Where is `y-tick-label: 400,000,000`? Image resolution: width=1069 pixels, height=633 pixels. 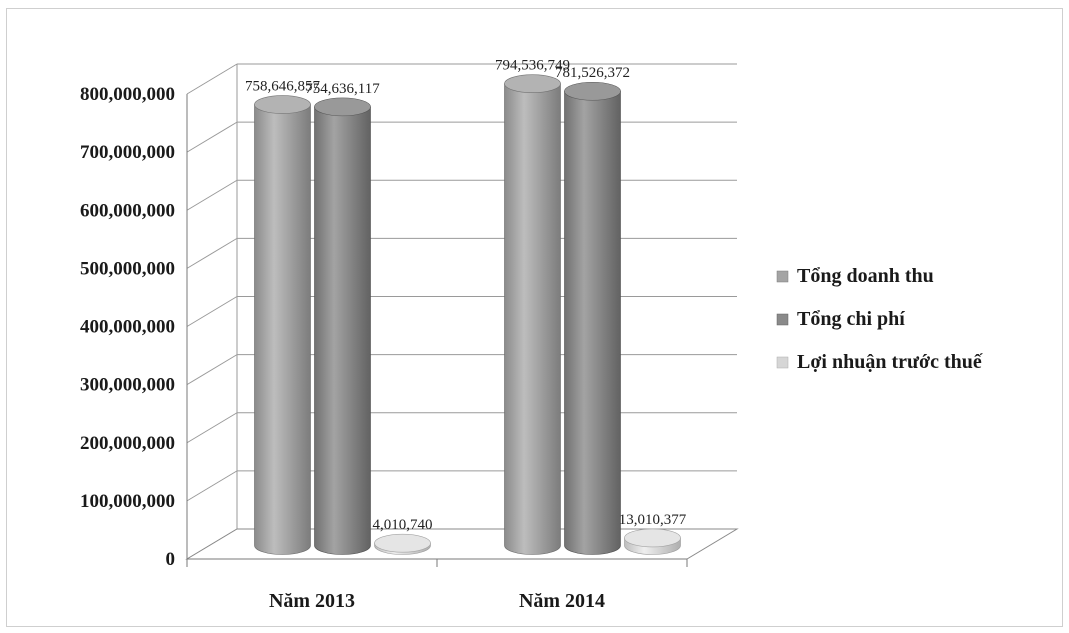
y-tick-label: 400,000,000 is located at coordinates (127, 327).